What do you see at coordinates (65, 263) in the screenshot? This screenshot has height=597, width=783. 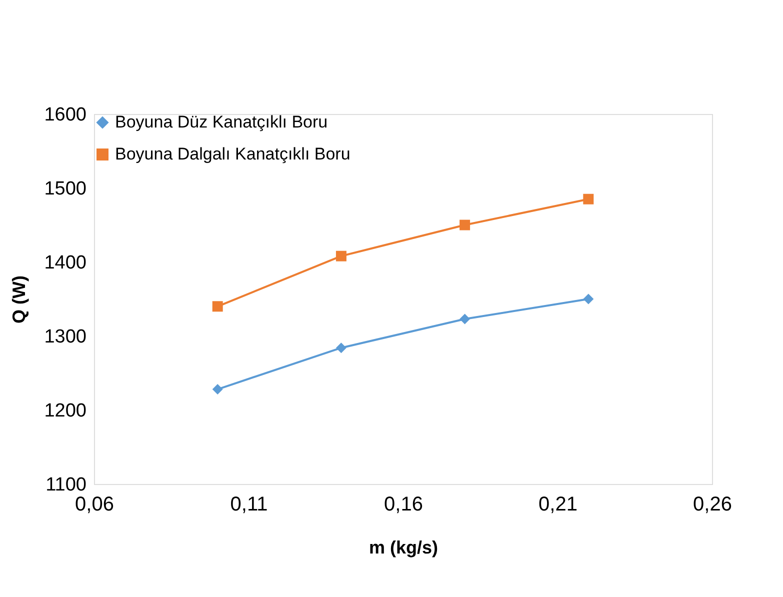 I see `y-tick-label: 1400` at bounding box center [65, 263].